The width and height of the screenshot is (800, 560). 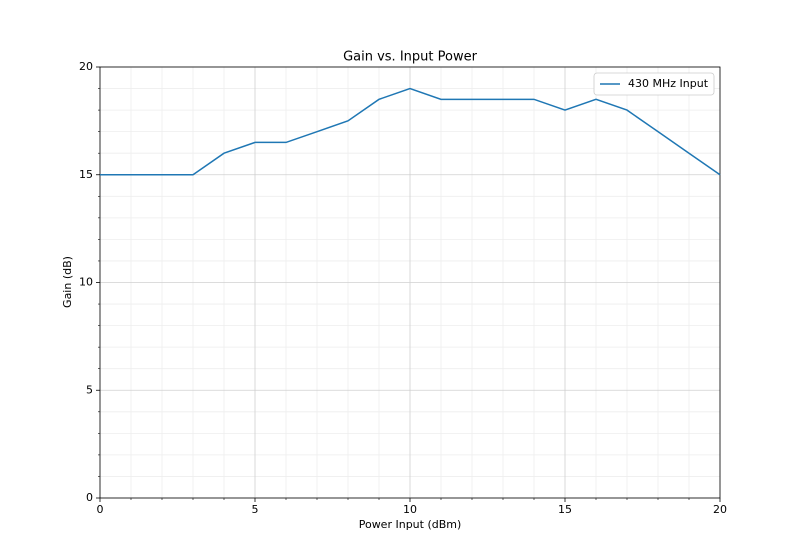 What do you see at coordinates (86, 282) in the screenshot?
I see `y-tick-label: 10` at bounding box center [86, 282].